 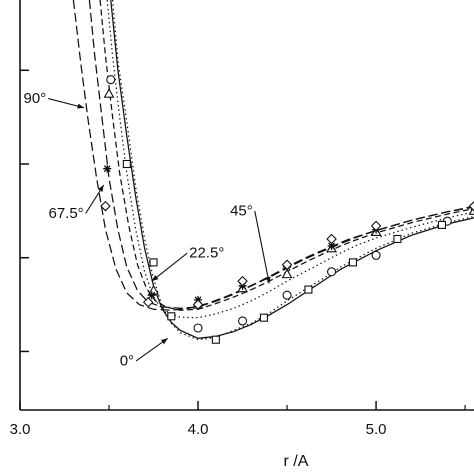 I want to click on x-axis-title: r /A, so click(x=296, y=461).